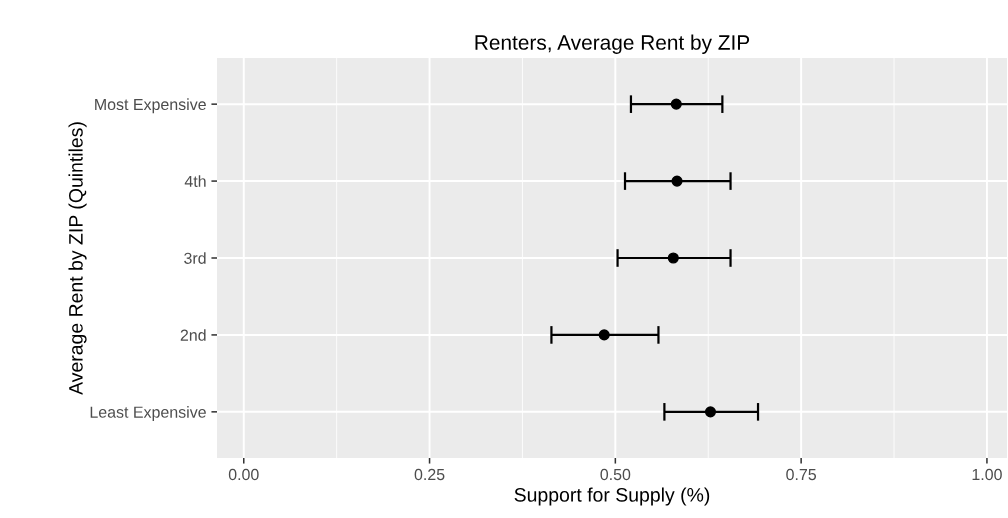 The height and width of the screenshot is (518, 1008). What do you see at coordinates (243, 474) in the screenshot?
I see `x-tick-label: 0.00` at bounding box center [243, 474].